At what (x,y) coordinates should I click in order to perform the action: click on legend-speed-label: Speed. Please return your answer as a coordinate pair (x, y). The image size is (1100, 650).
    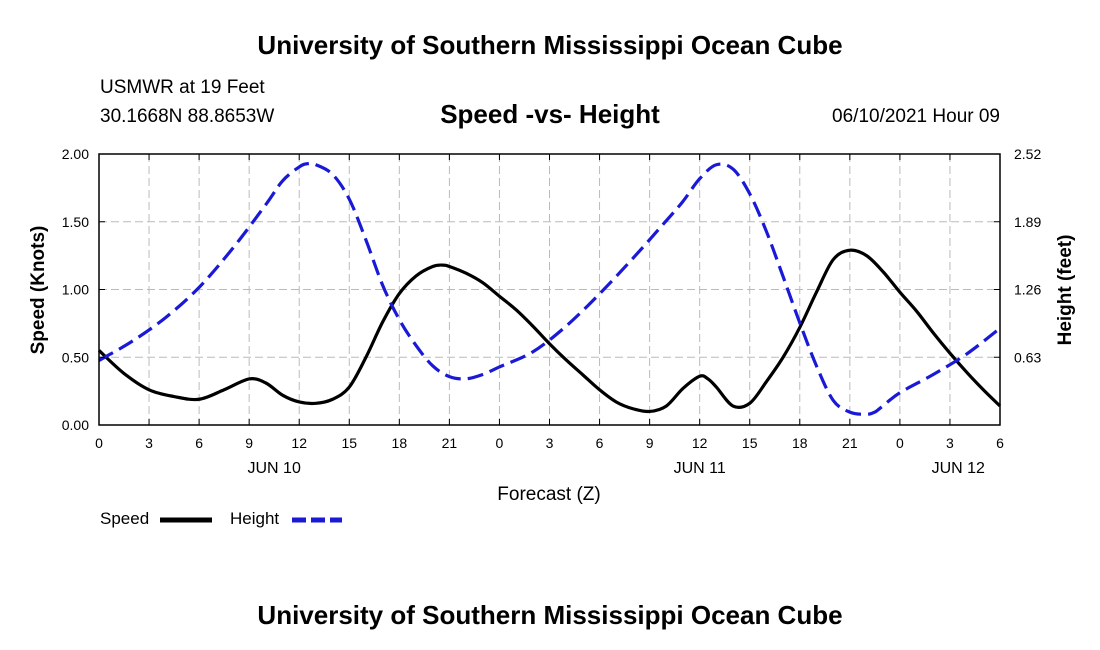
    Looking at the image, I should click on (125, 518).